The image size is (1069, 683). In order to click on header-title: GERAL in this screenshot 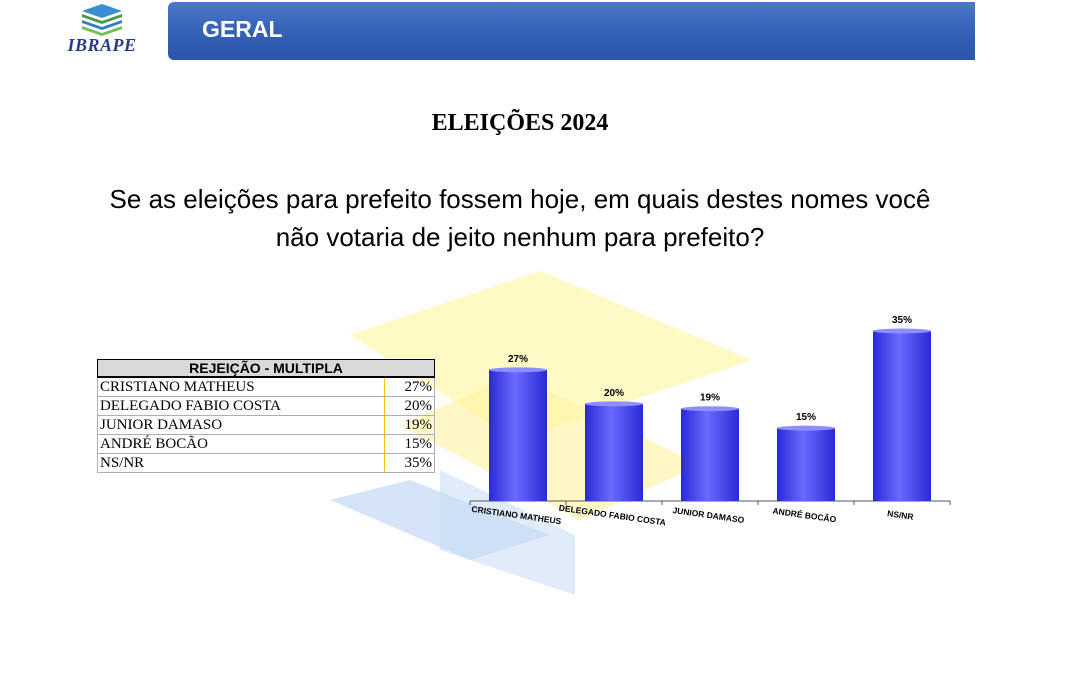, I will do `click(242, 29)`.